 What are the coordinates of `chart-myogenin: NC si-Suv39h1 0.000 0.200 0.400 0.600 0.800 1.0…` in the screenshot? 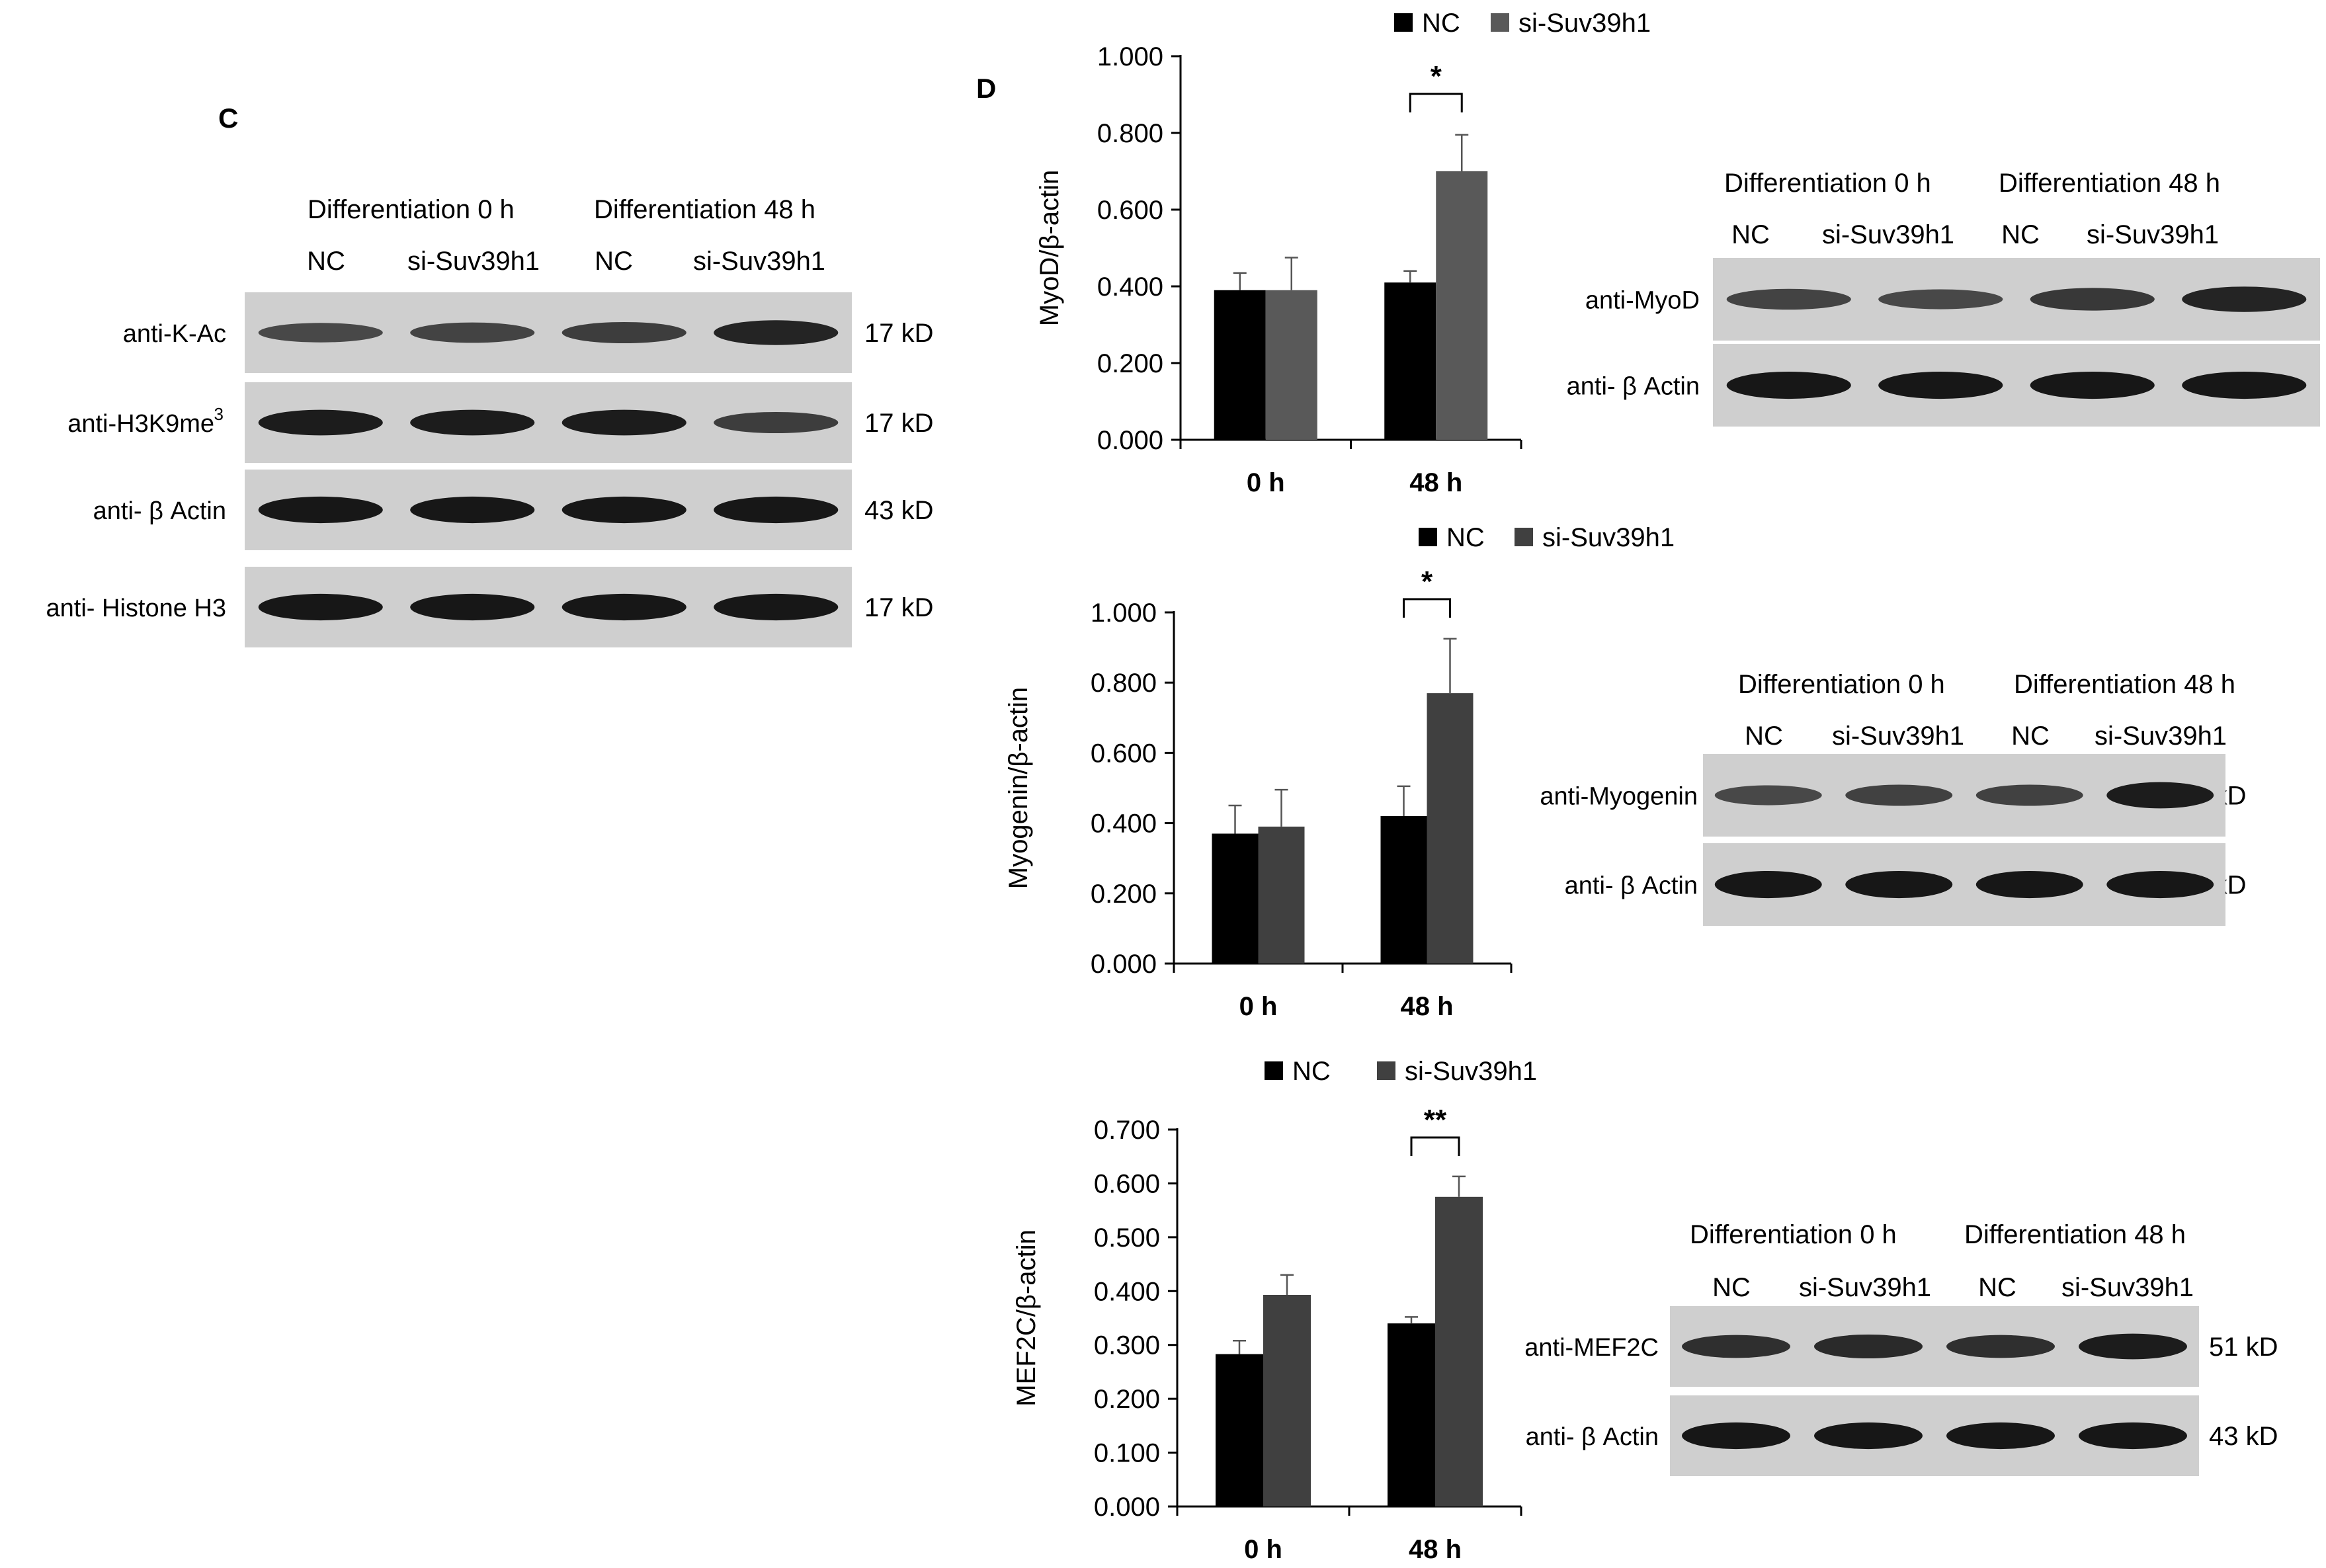 It's located at (1339, 772).